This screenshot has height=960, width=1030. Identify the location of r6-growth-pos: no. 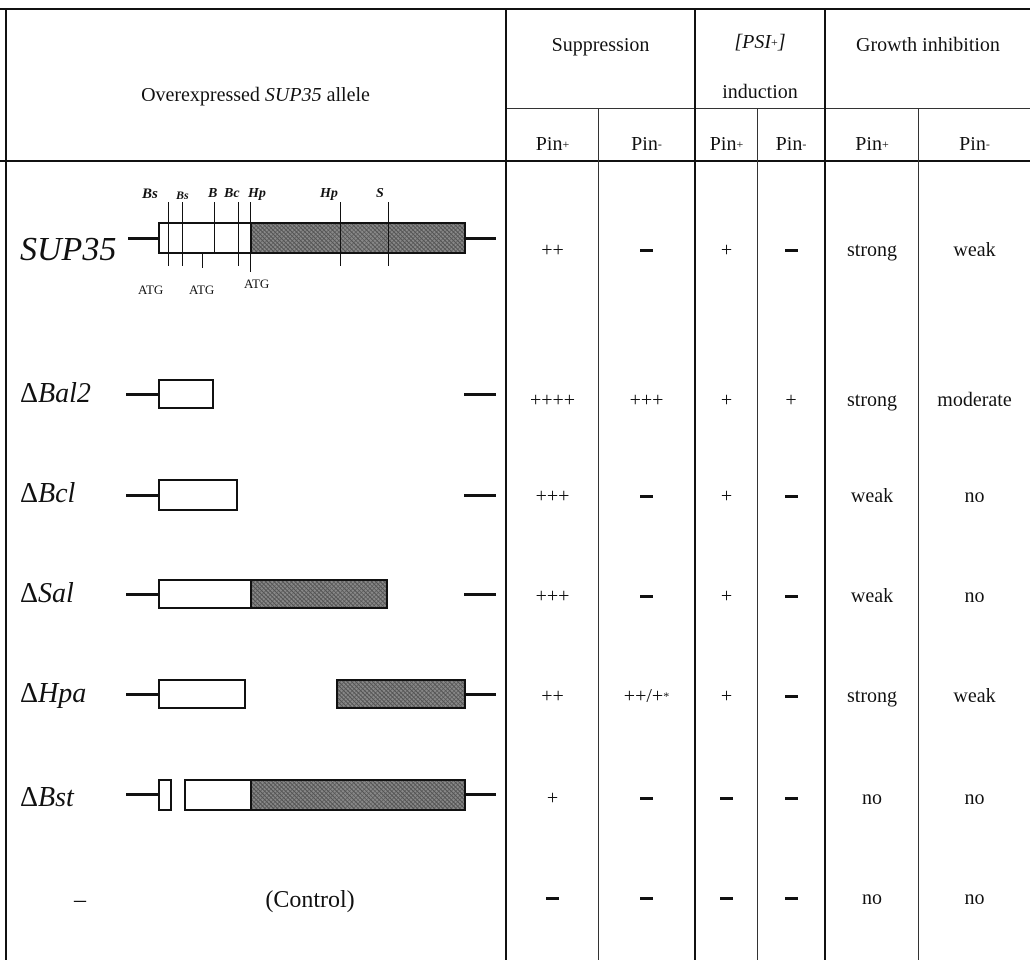
(872, 897).